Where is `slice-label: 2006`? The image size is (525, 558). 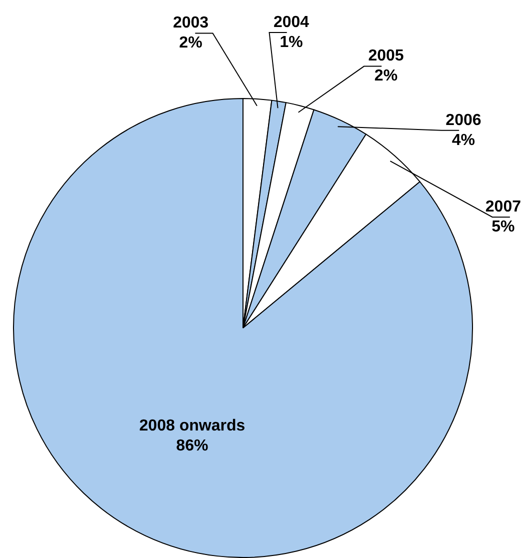 slice-label: 2006 is located at coordinates (464, 120).